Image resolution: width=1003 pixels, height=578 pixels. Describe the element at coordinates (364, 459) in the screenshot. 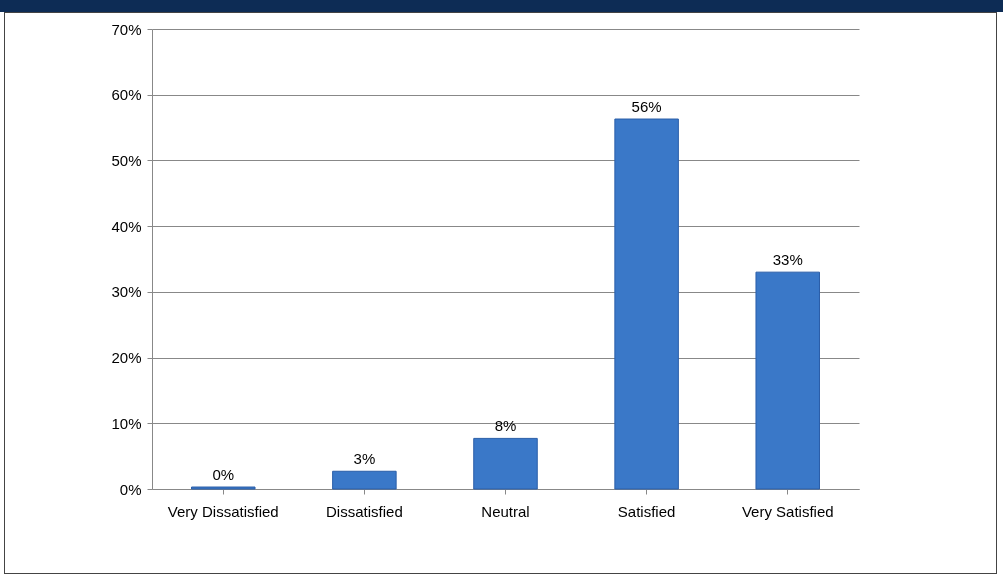

I see `data-label: 3%` at that location.